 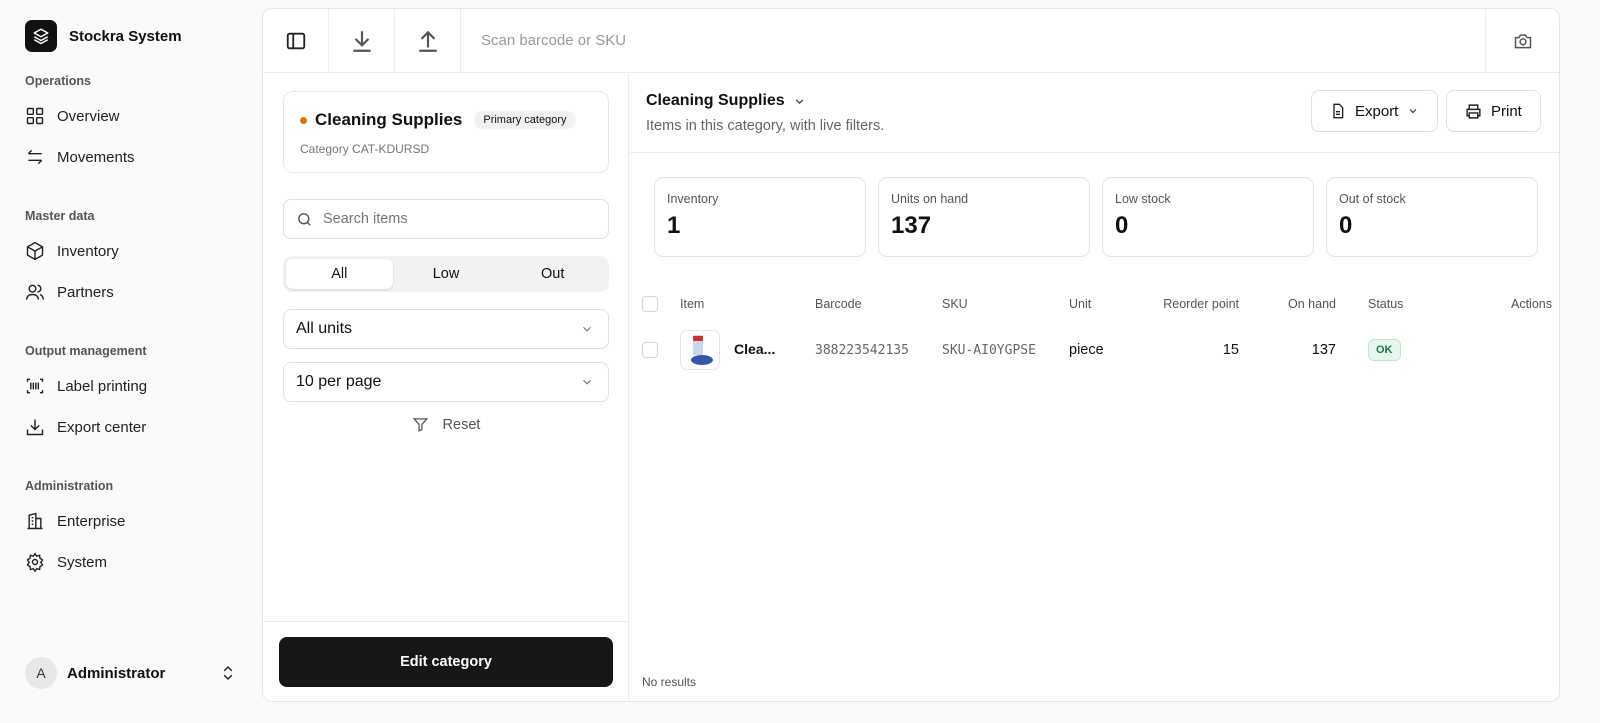 I want to click on download-icon, so click(x=361, y=41).